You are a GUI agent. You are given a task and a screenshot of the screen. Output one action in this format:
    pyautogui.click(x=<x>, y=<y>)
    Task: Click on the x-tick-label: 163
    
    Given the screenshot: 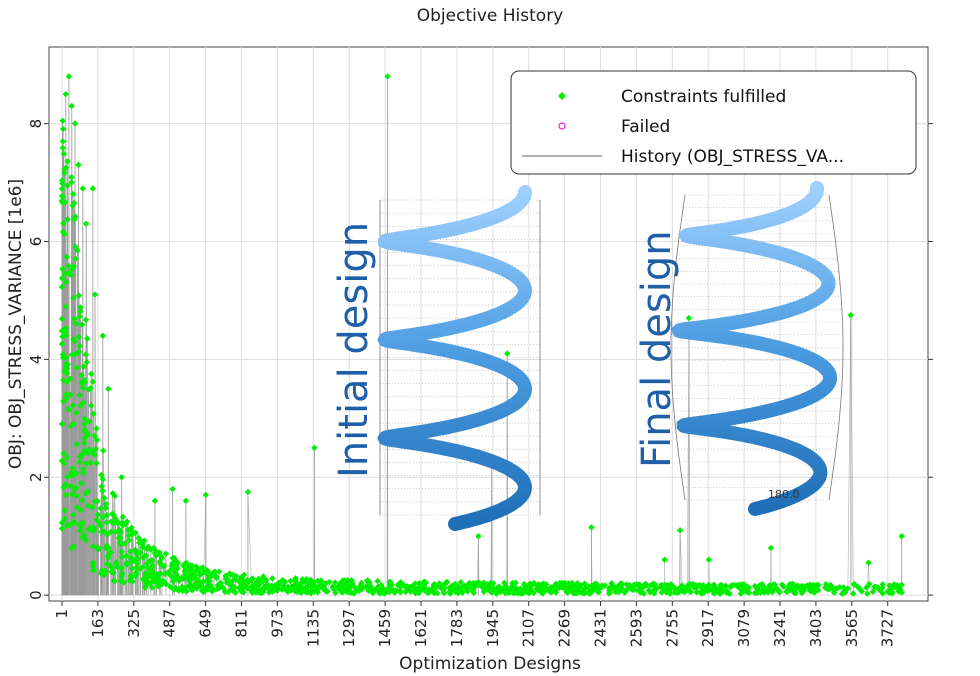 What is the action you would take?
    pyautogui.click(x=98, y=623)
    